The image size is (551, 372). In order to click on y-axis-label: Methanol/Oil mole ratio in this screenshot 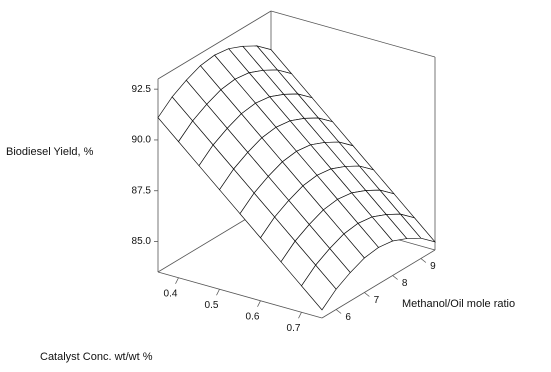, I will do `click(458, 304)`.